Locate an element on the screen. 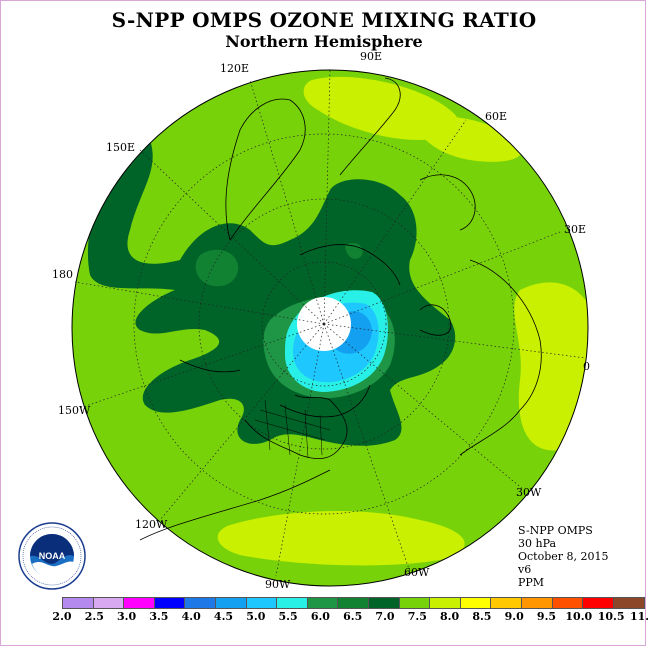  noaa-logo: NOAA is located at coordinates (52, 556).